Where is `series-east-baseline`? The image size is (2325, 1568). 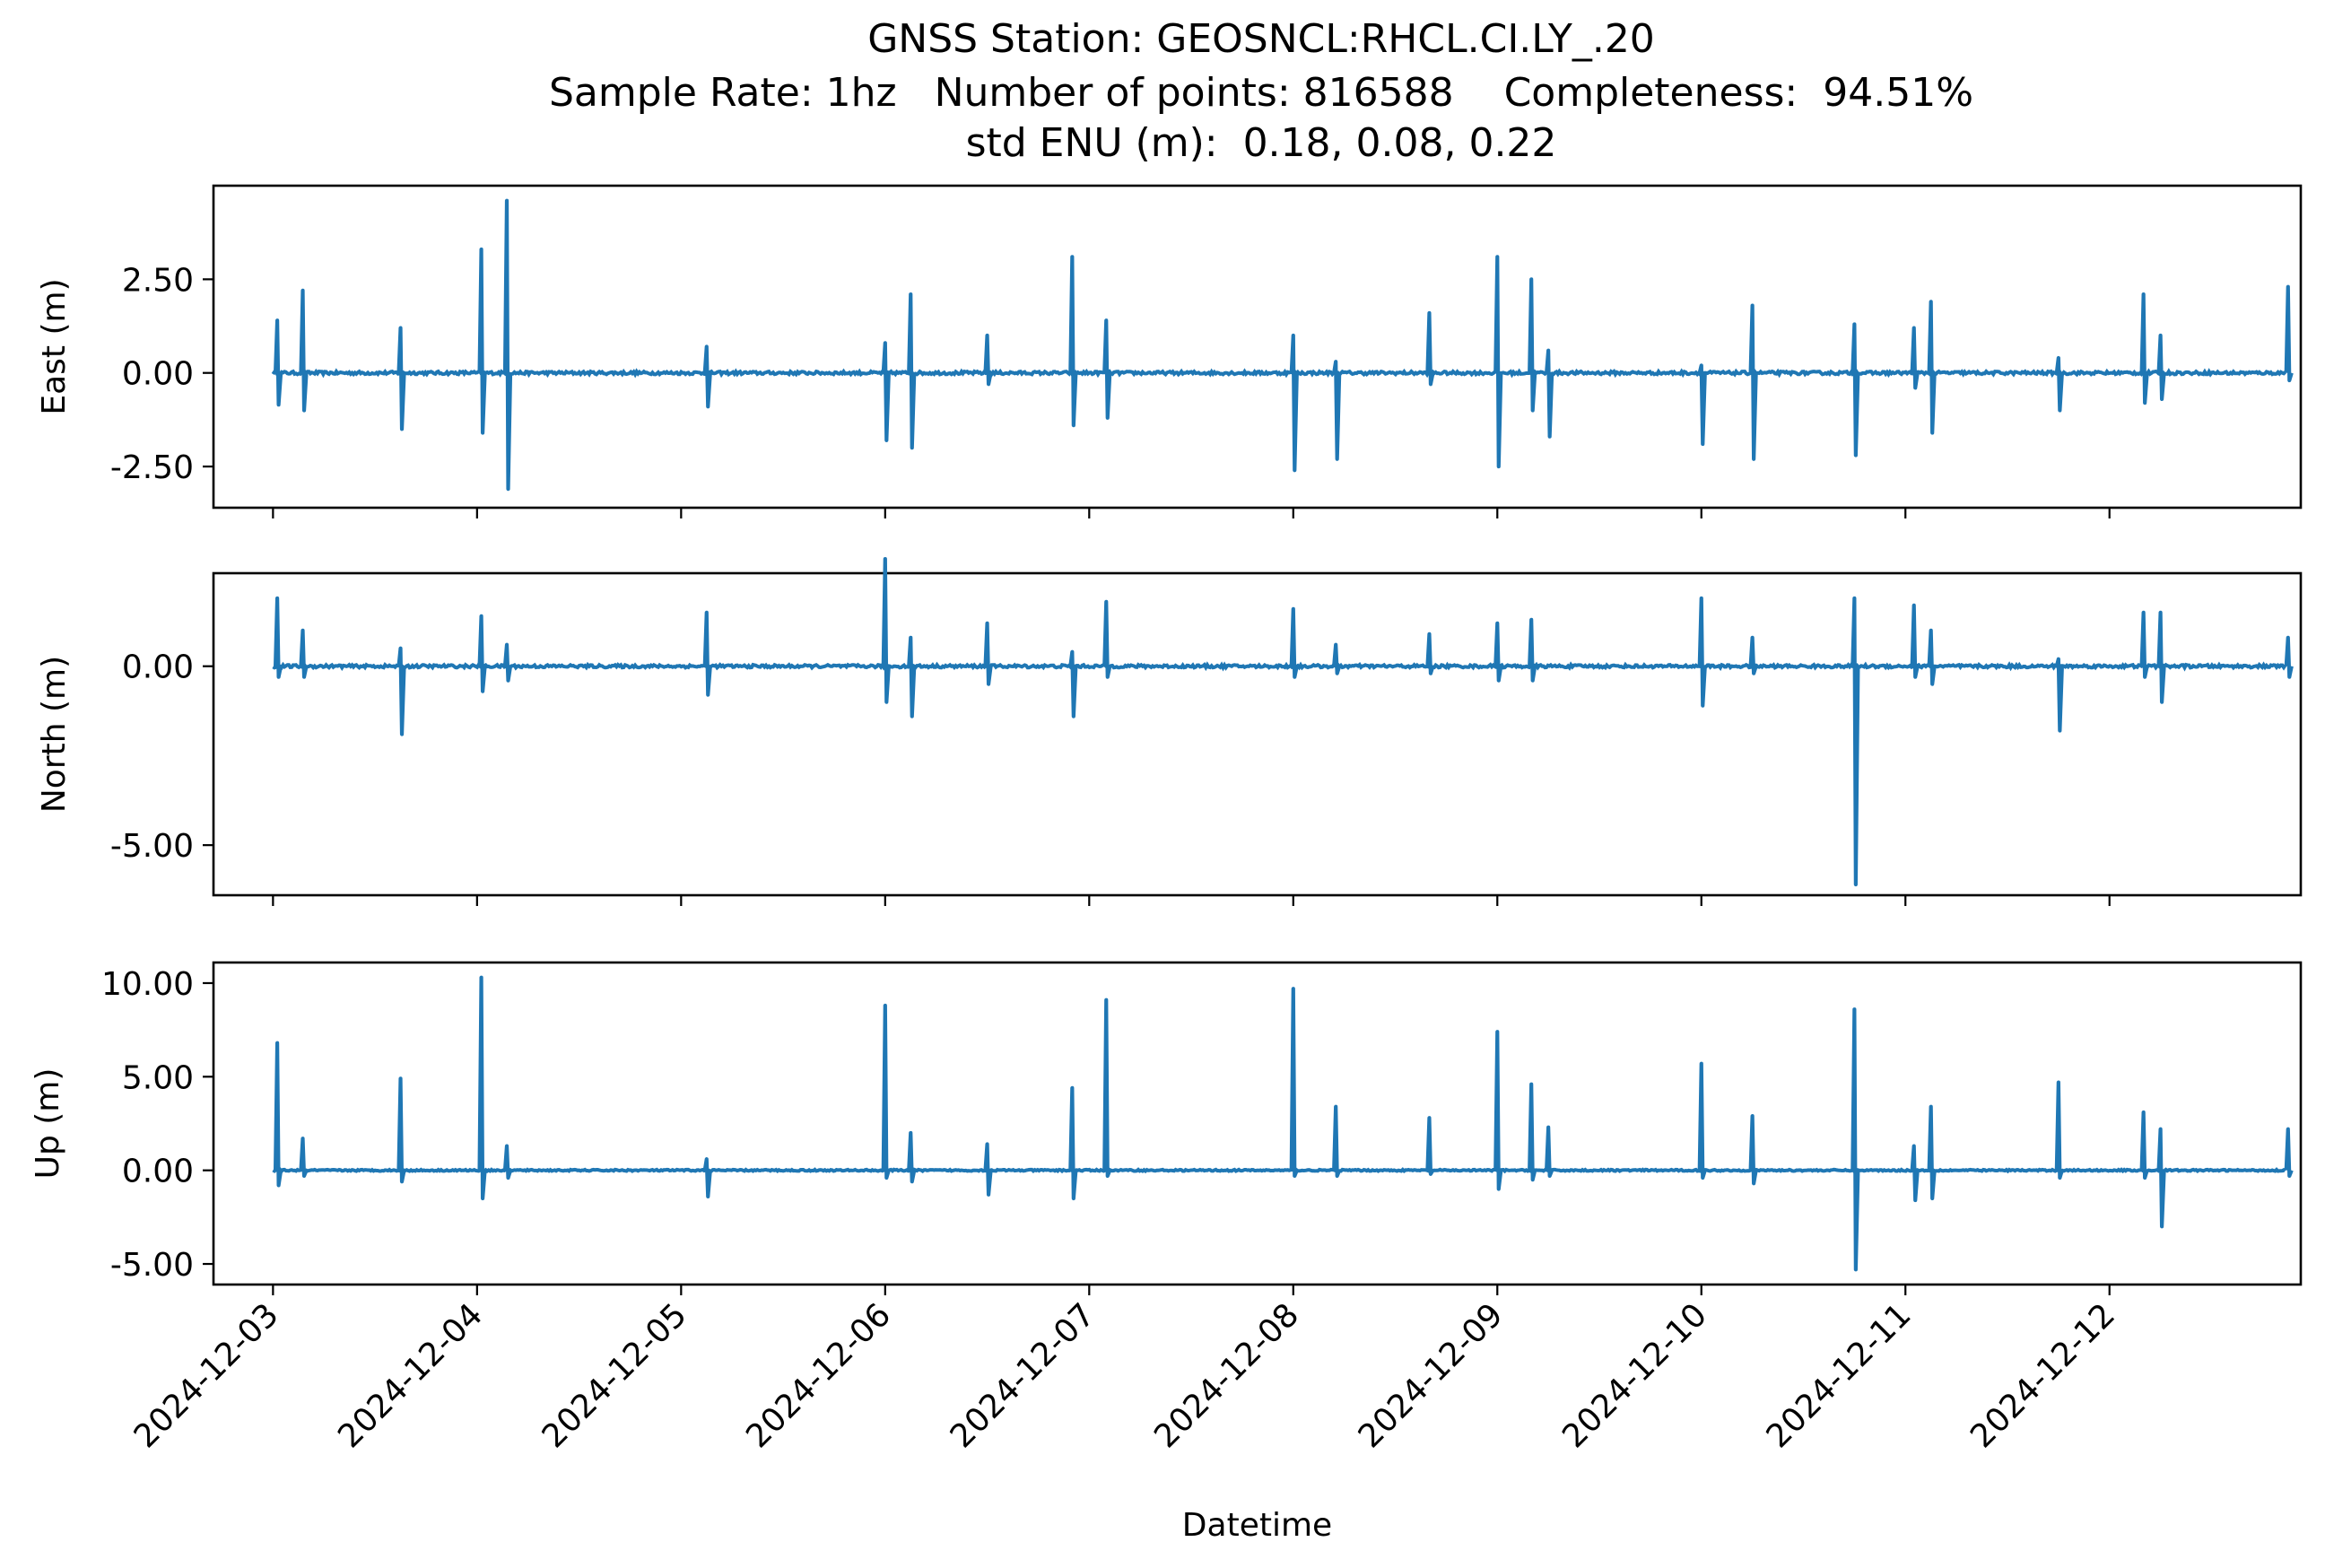 series-east-baseline is located at coordinates (1279, 373).